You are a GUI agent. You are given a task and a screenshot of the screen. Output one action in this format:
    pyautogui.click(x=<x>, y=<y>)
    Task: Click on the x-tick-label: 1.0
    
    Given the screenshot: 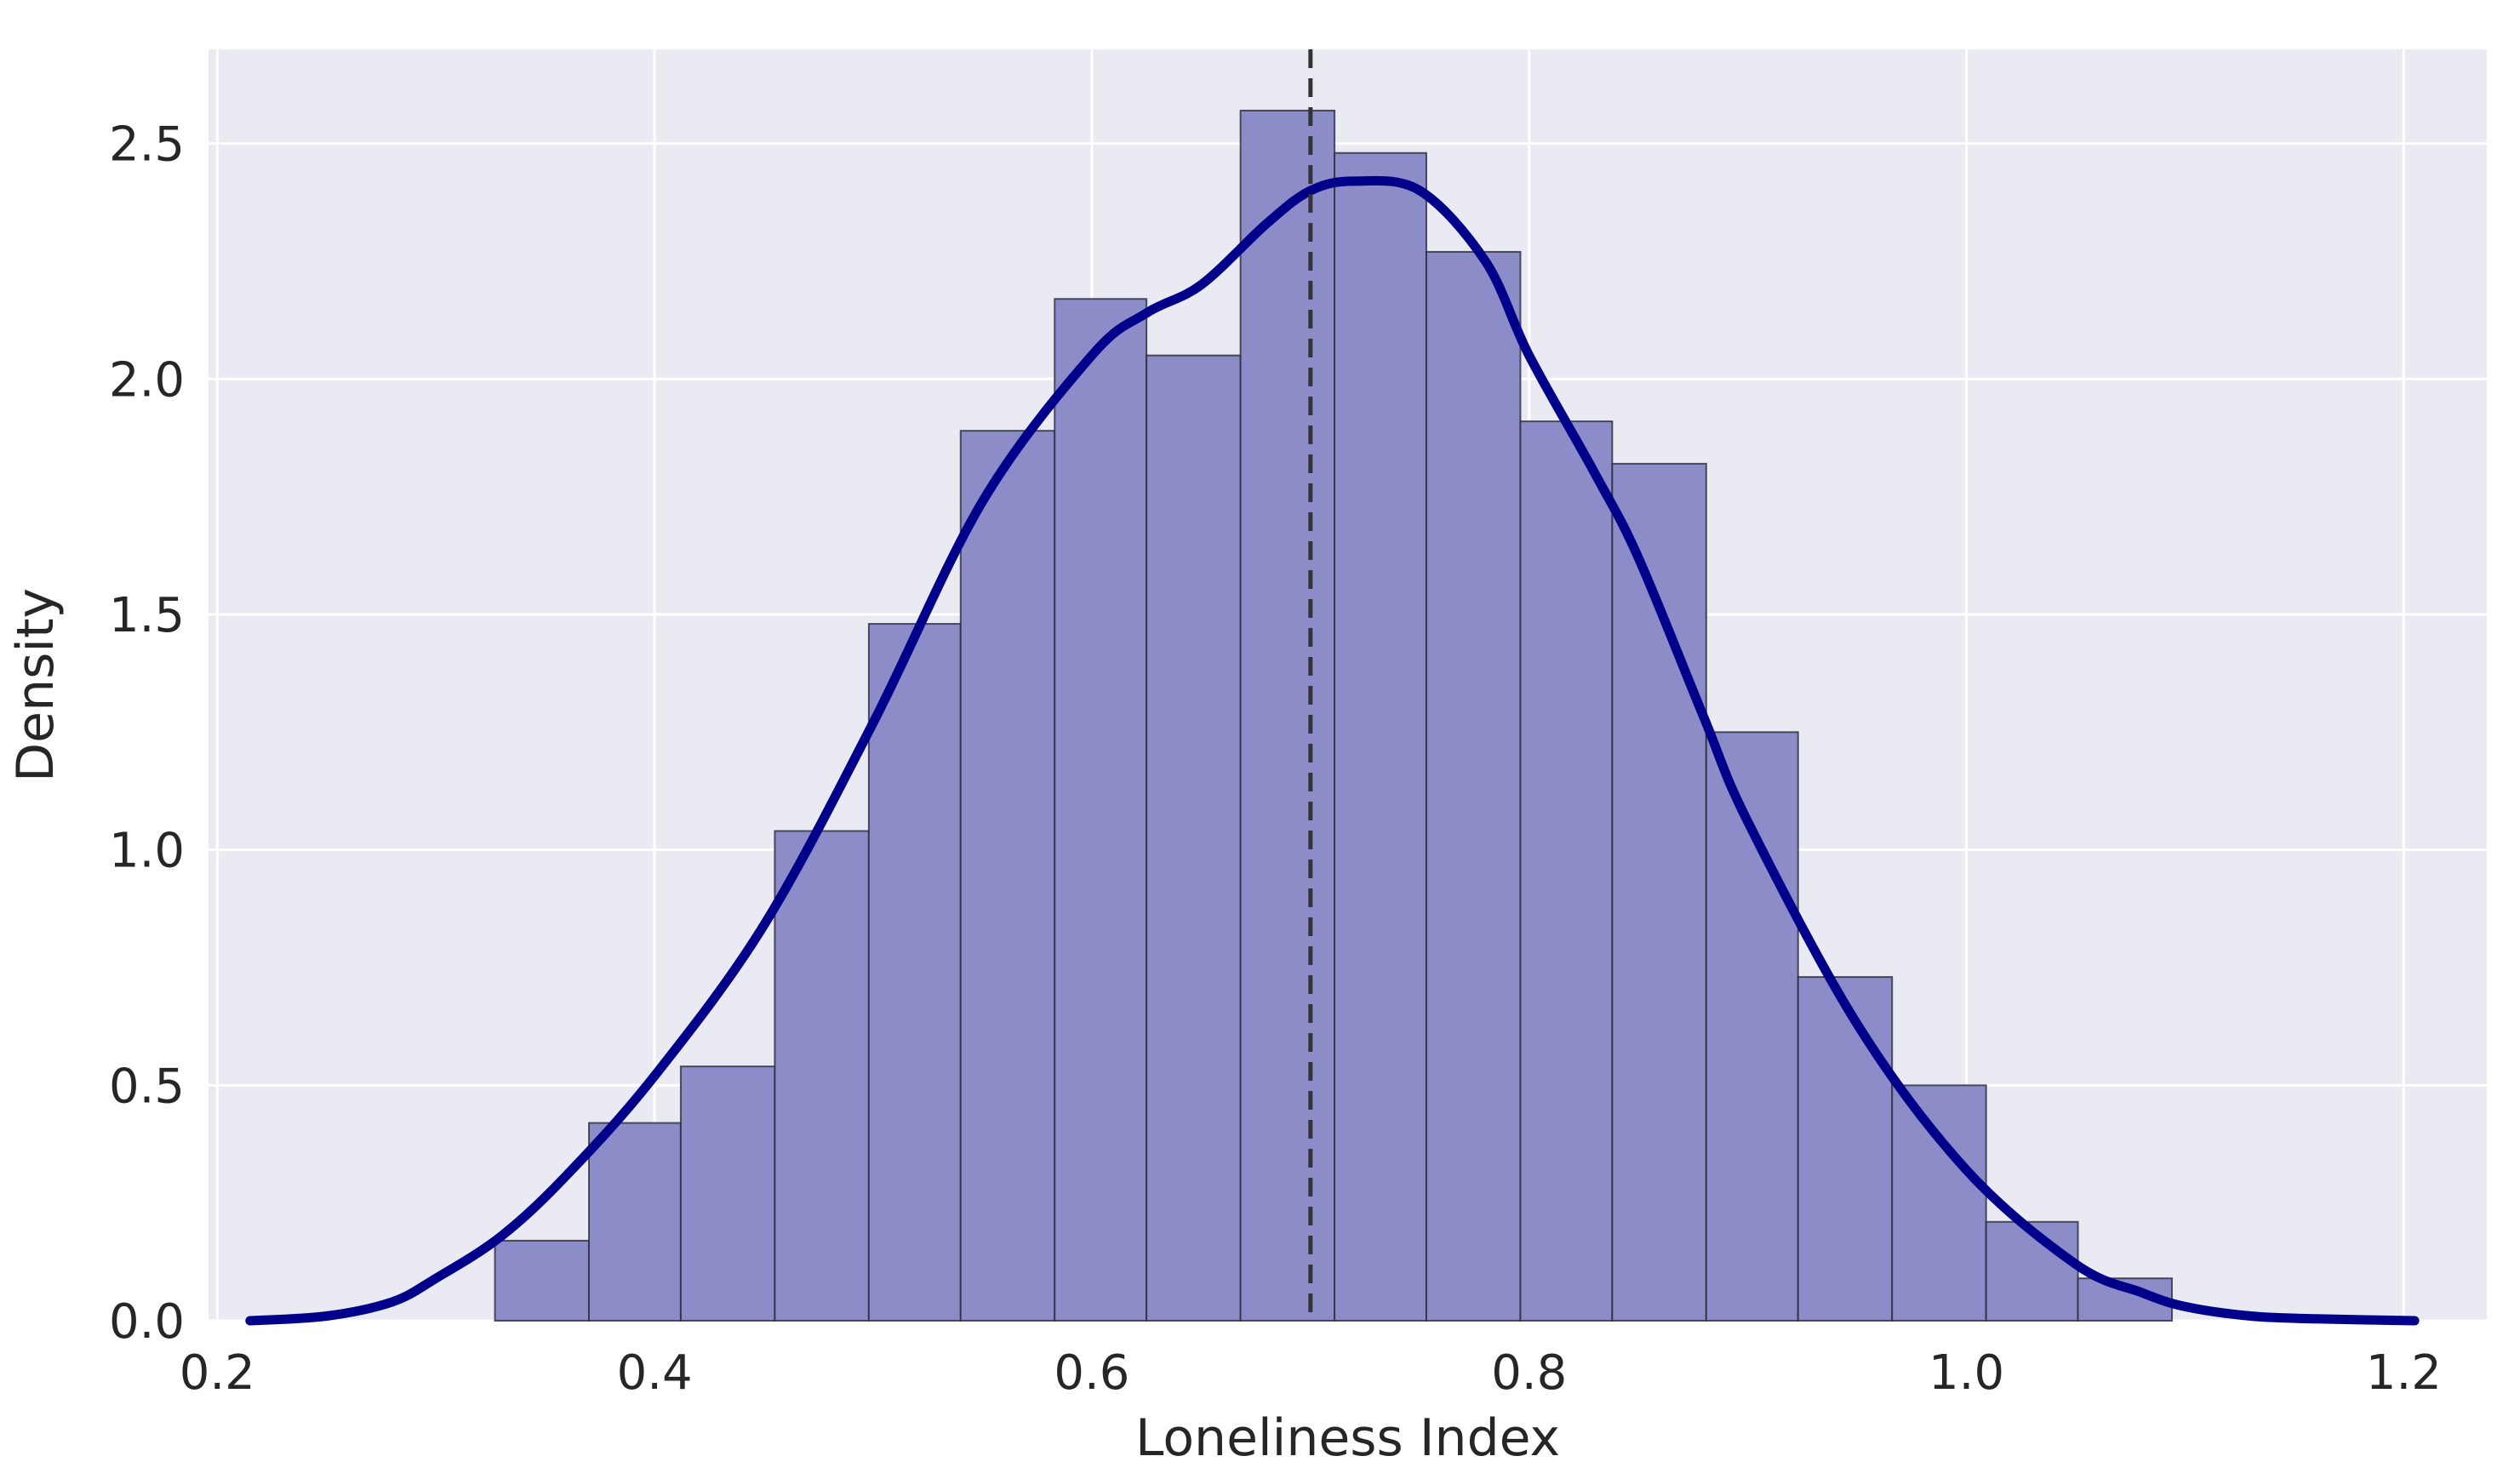 What is the action you would take?
    pyautogui.click(x=1967, y=1373)
    